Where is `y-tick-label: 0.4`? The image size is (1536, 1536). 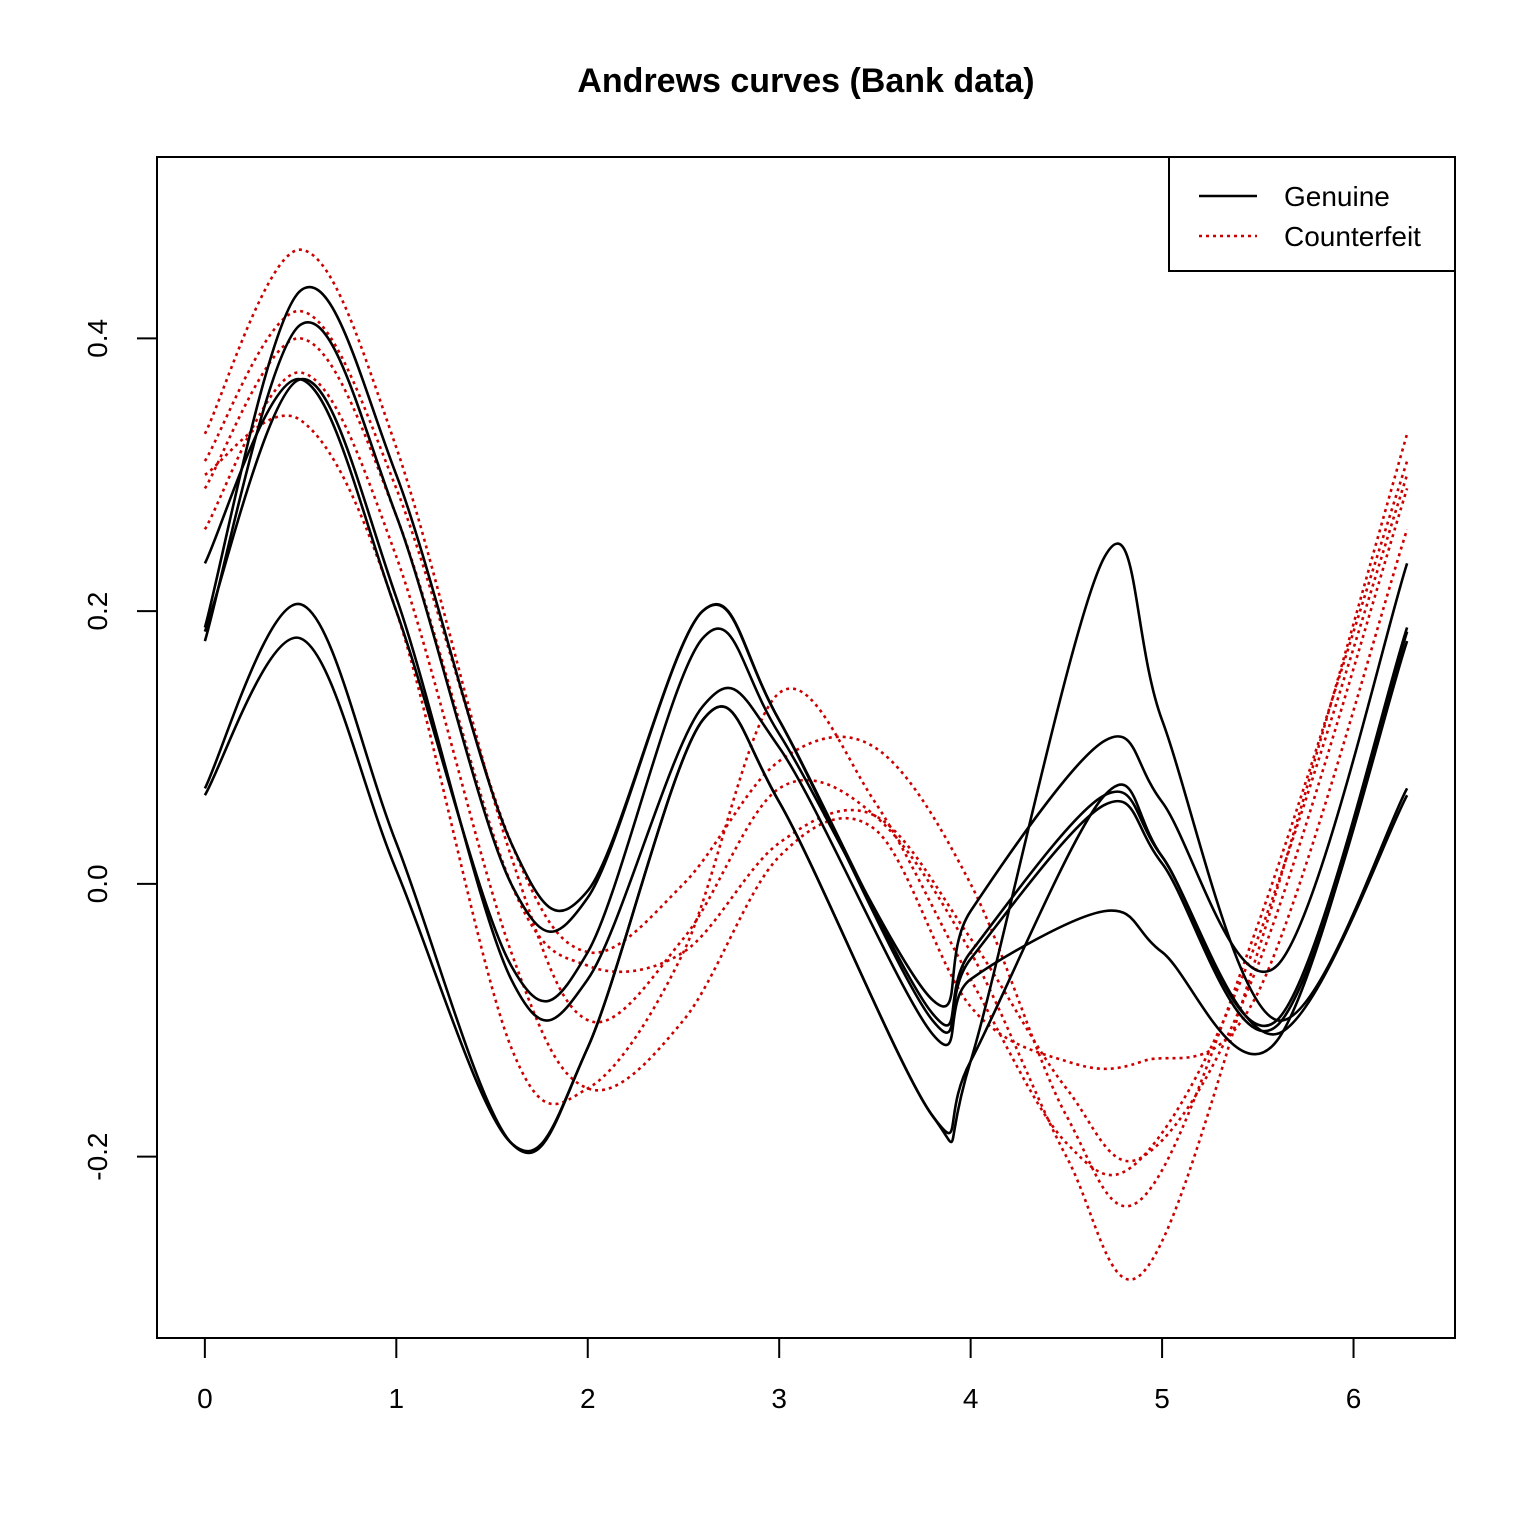
y-tick-label: 0.4 is located at coordinates (97, 338).